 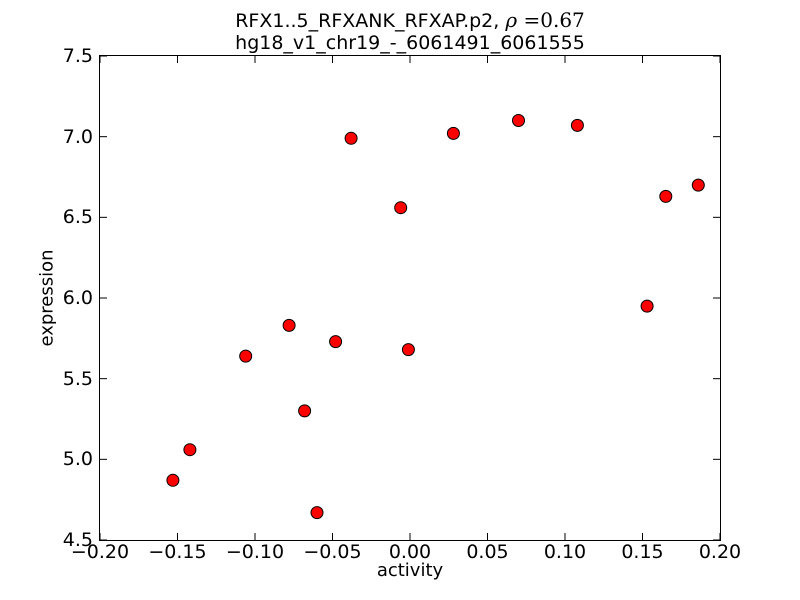 What do you see at coordinates (410, 570) in the screenshot?
I see `x-axis-label: activity` at bounding box center [410, 570].